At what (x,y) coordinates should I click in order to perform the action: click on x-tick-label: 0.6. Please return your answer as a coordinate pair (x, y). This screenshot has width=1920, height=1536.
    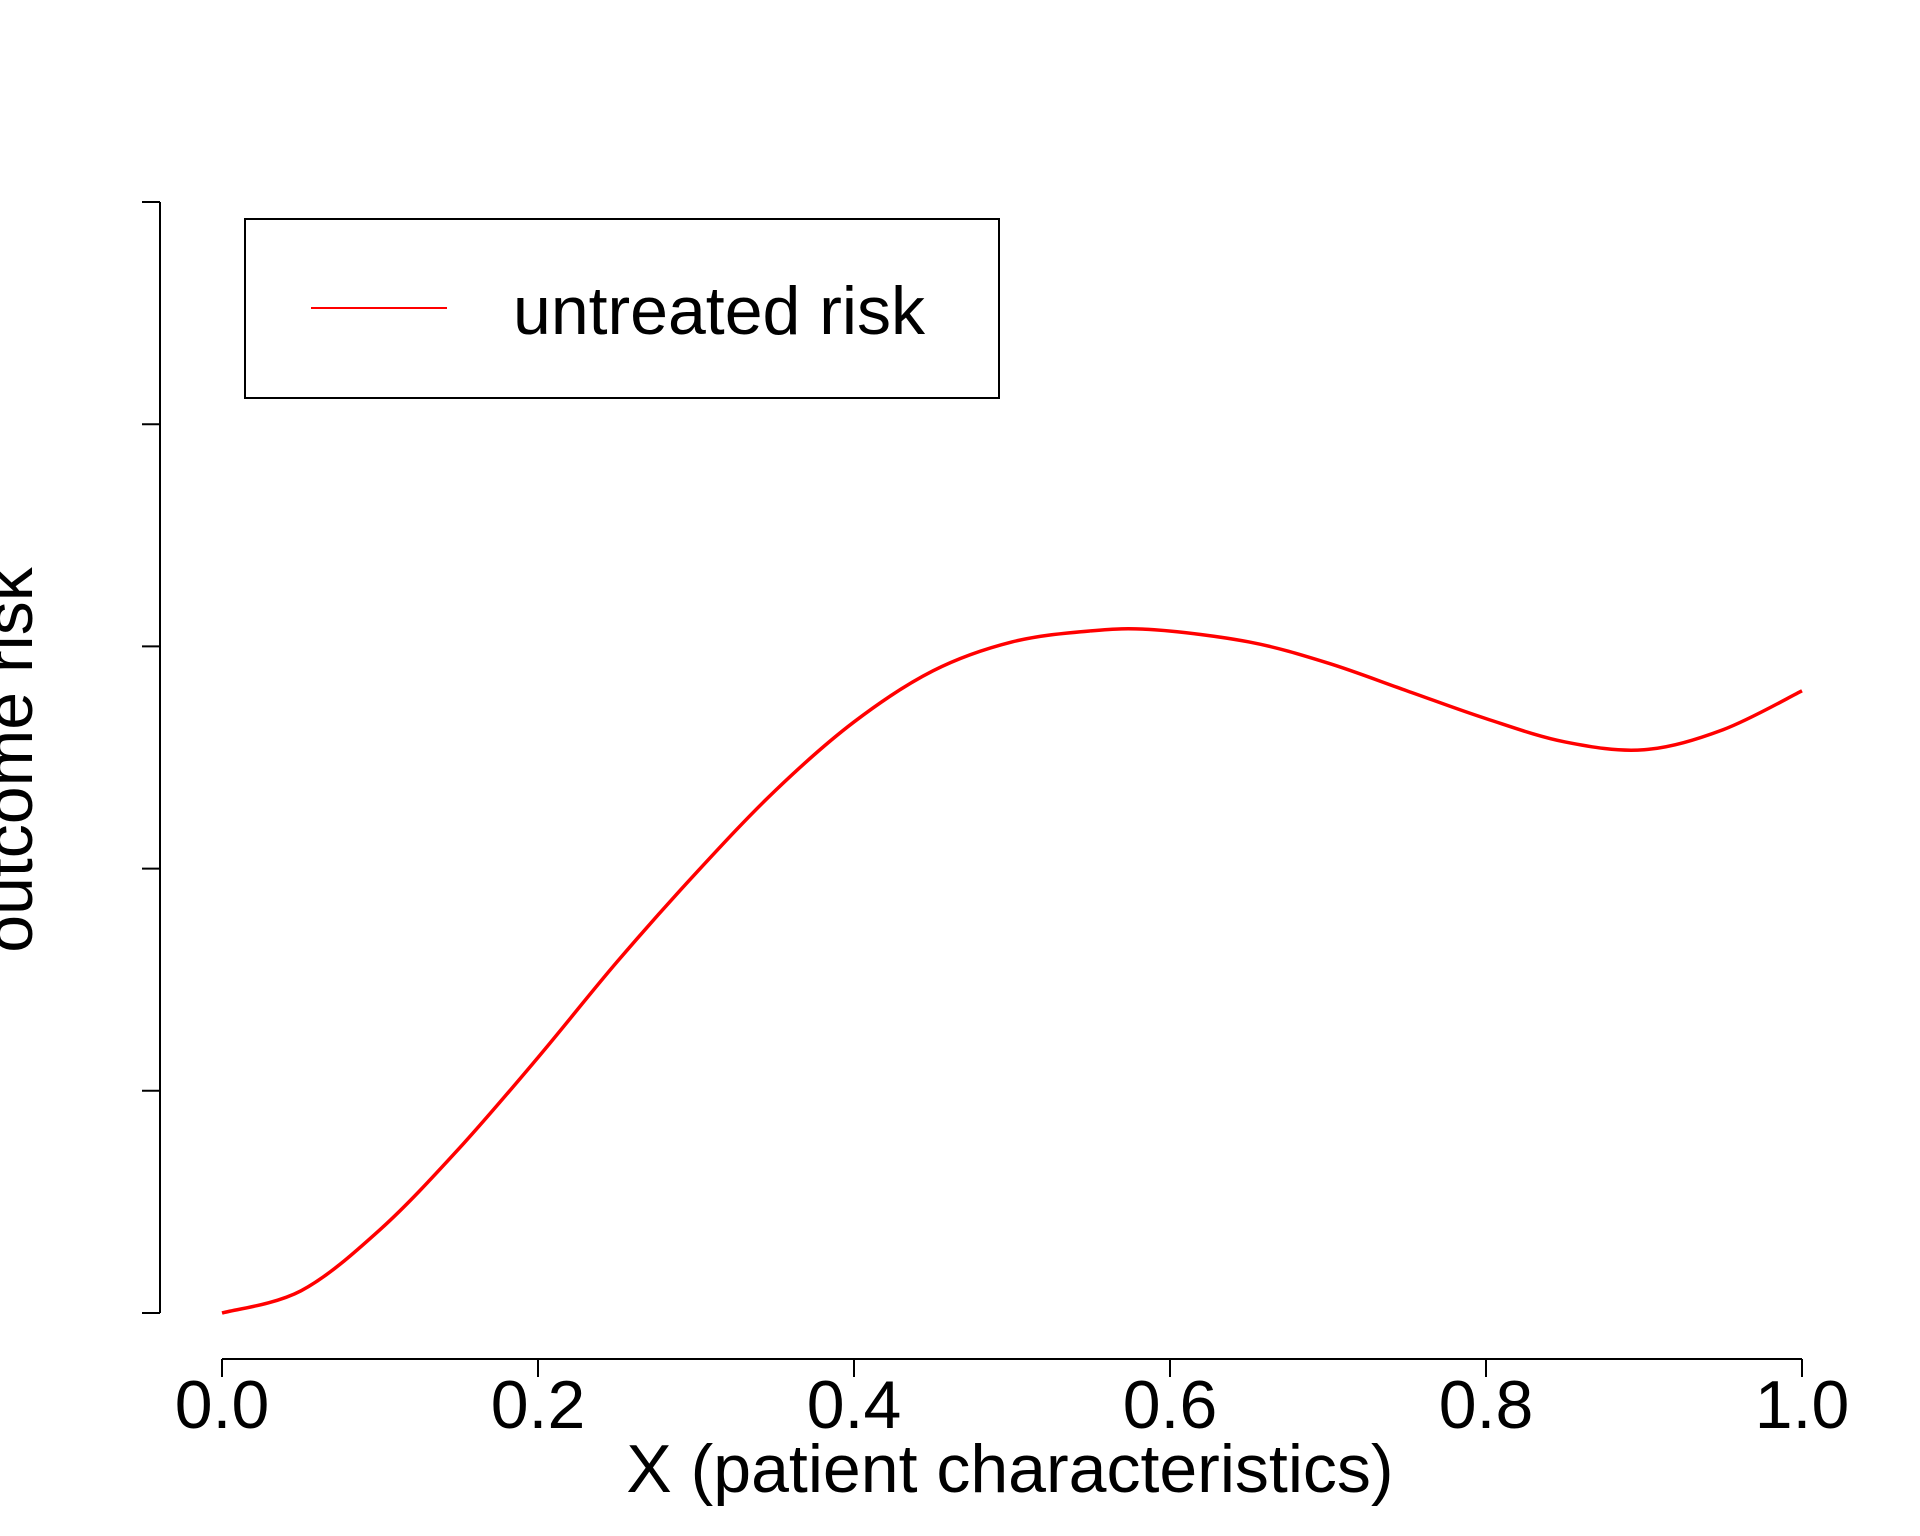
    Looking at the image, I should click on (1170, 1405).